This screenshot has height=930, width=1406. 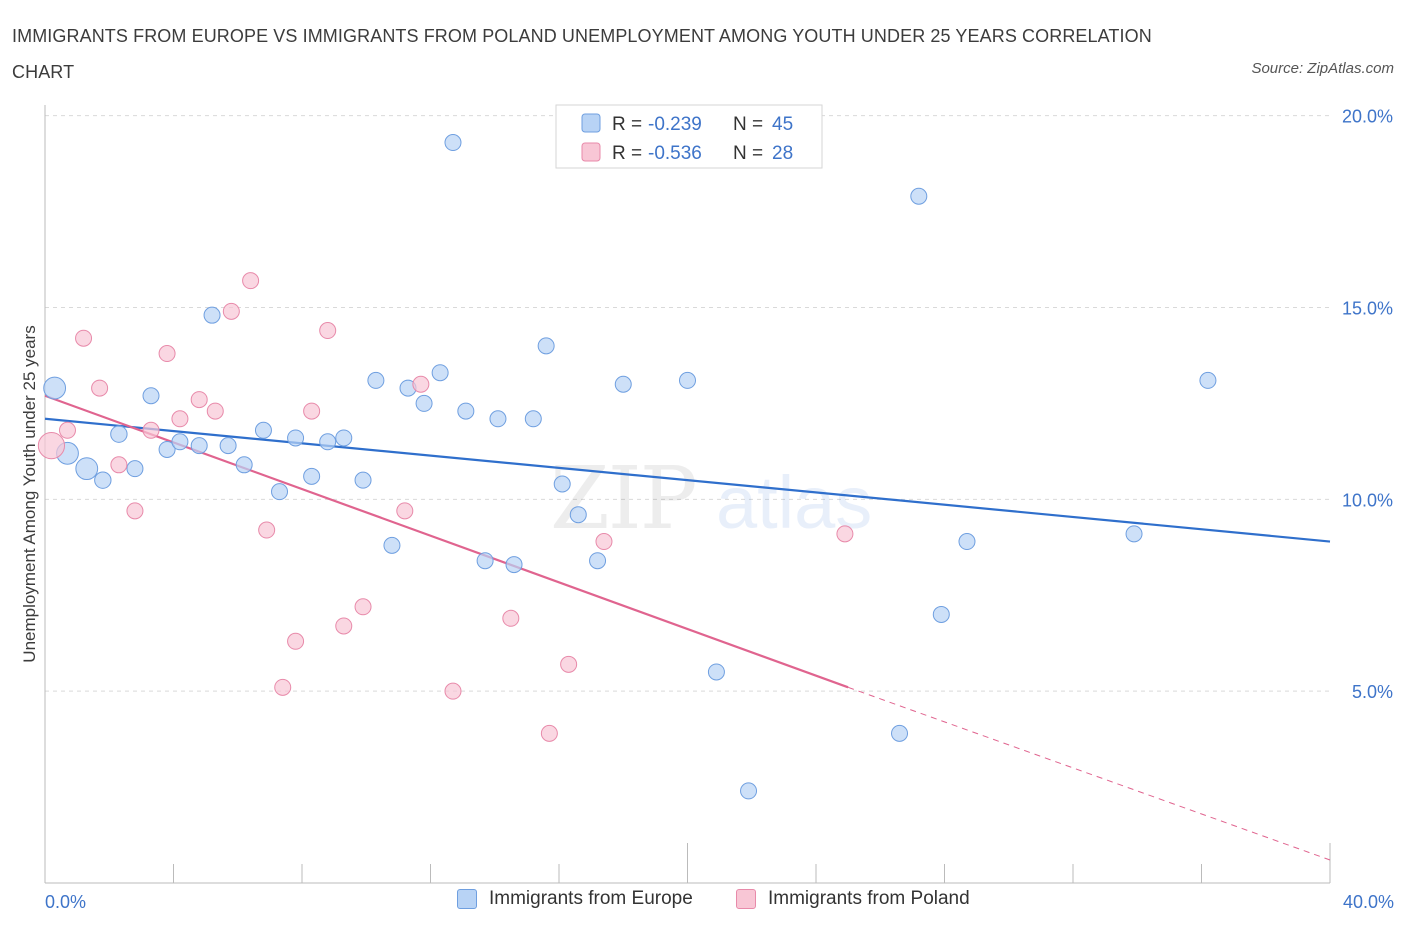 I want to click on legend-swatch-poland, so click(x=591, y=152).